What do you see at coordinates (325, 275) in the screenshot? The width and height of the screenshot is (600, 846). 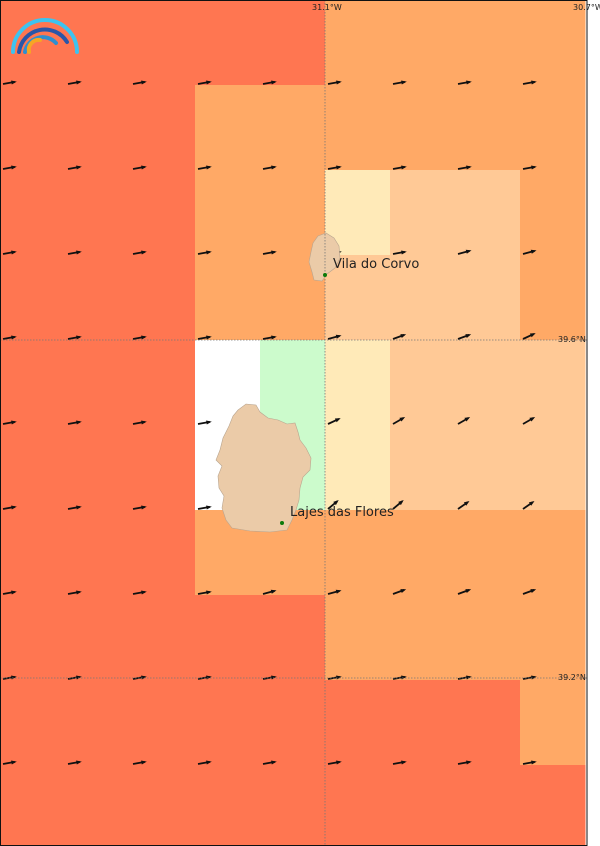 I see `city-marker-vila-do-corvo` at bounding box center [325, 275].